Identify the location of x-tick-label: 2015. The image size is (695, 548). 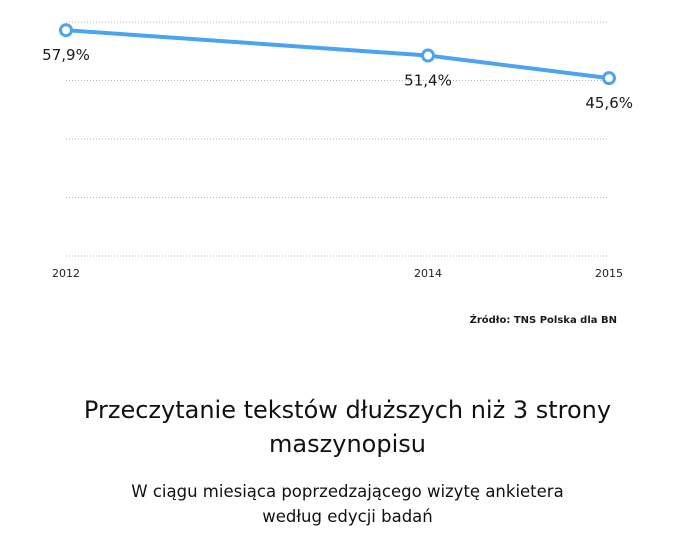
(609, 273).